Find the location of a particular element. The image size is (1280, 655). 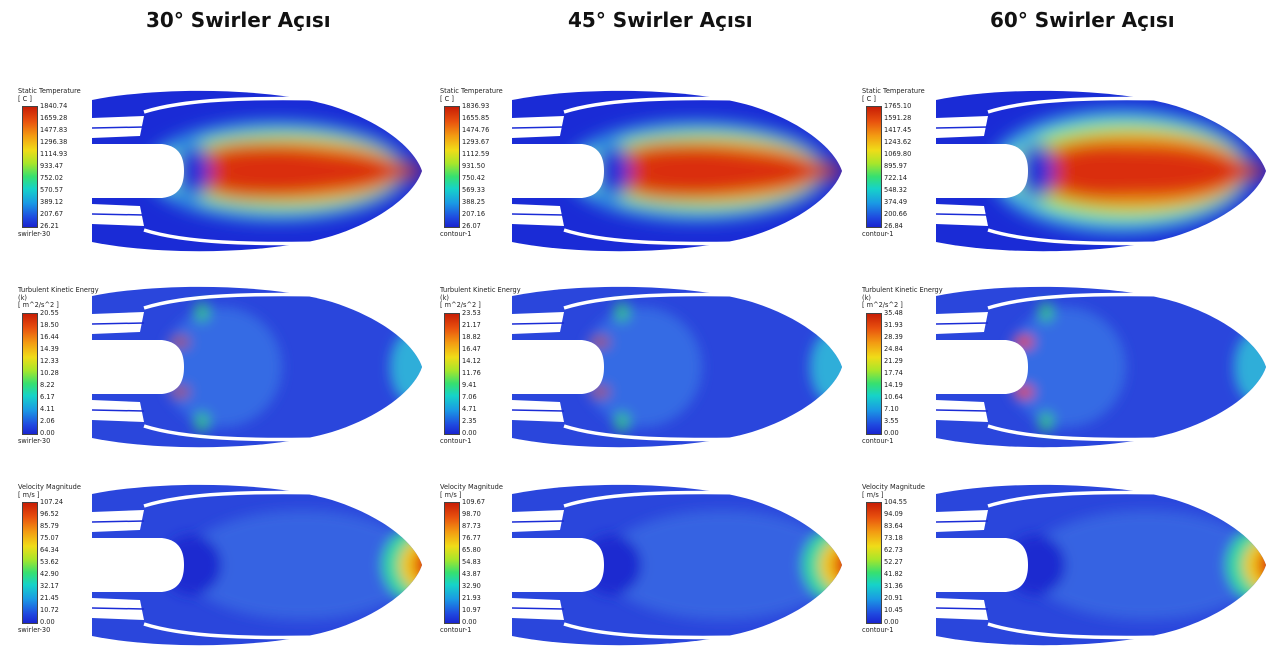

legend-tick: 31.93 is located at coordinates (893, 324).